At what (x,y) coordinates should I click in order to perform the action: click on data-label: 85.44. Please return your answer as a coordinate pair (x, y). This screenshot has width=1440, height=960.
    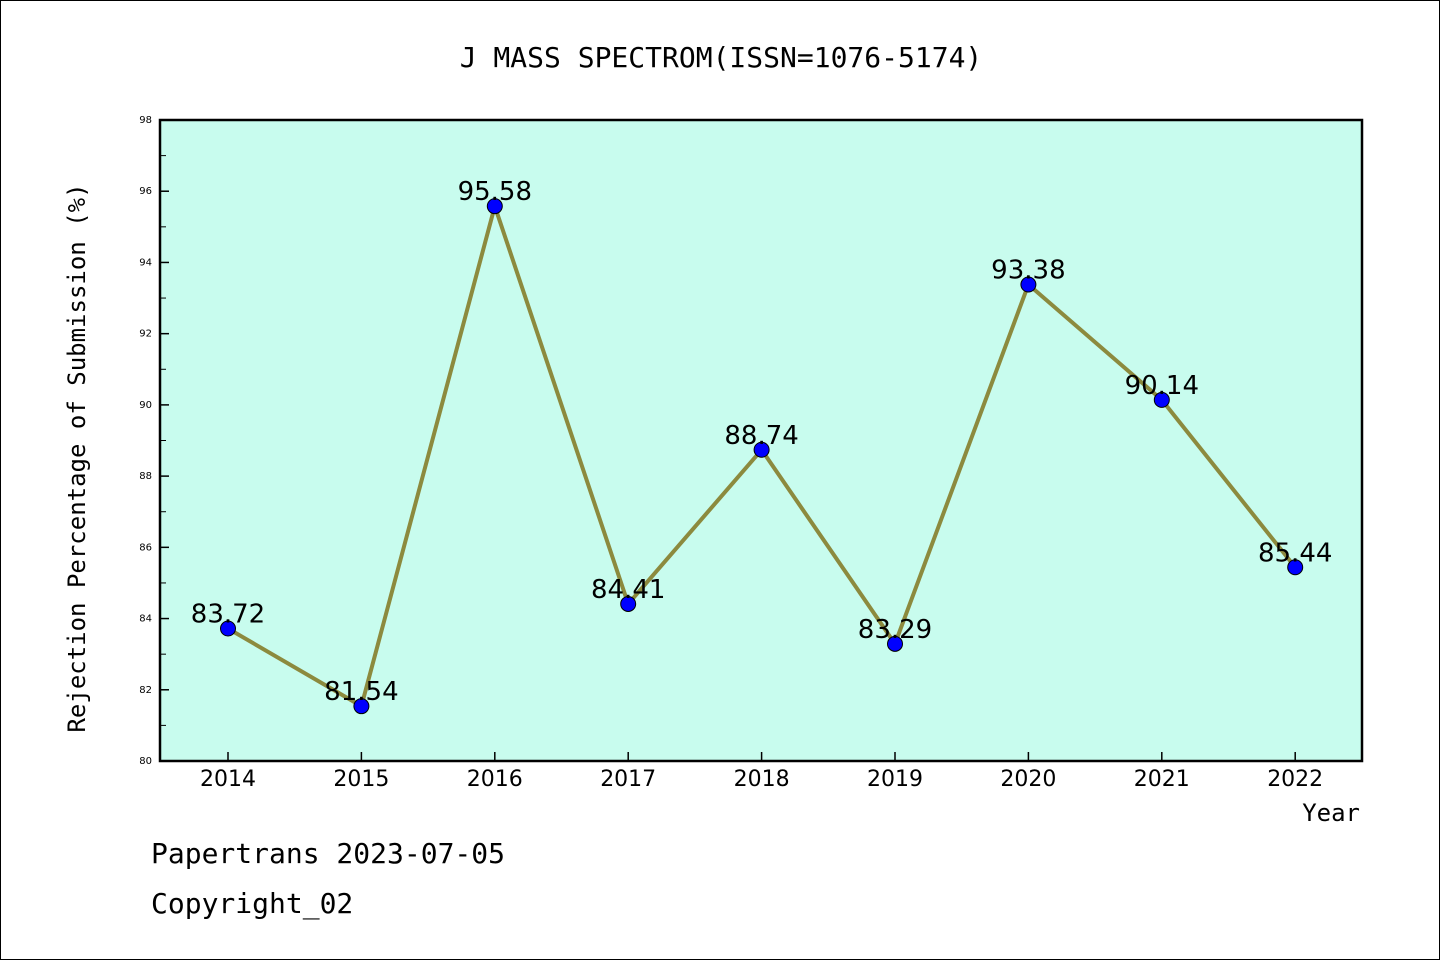
    Looking at the image, I should click on (1295, 553).